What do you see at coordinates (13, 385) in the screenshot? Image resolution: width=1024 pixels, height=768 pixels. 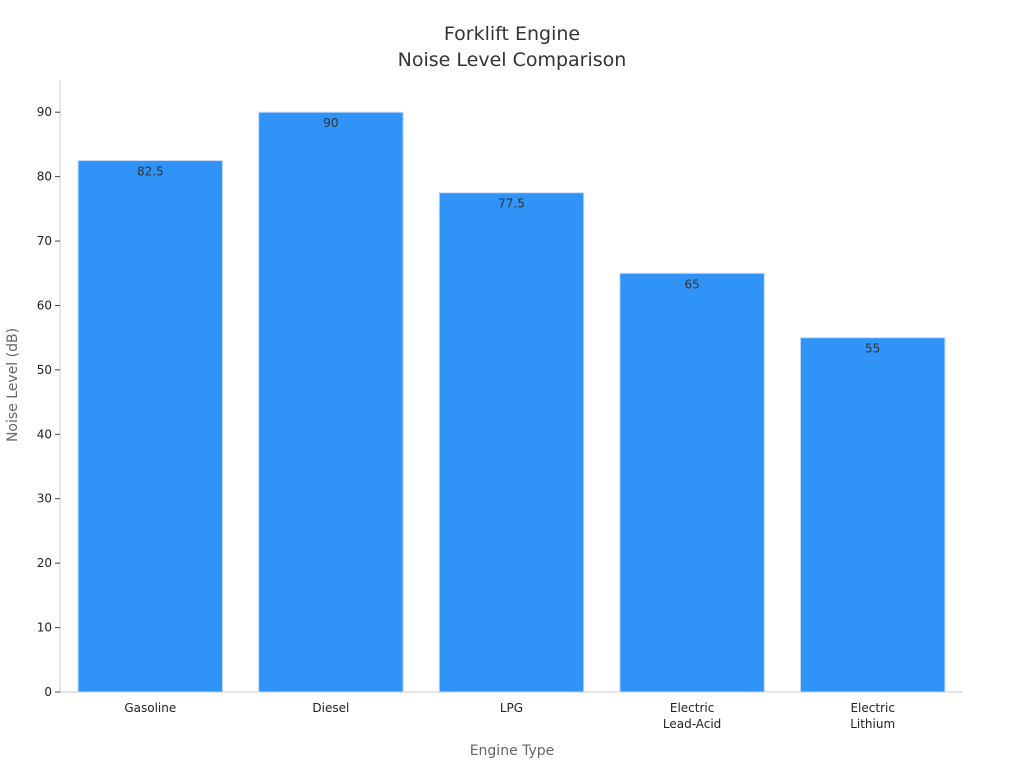 I see `y-axis-label: Noise Level (dB)` at bounding box center [13, 385].